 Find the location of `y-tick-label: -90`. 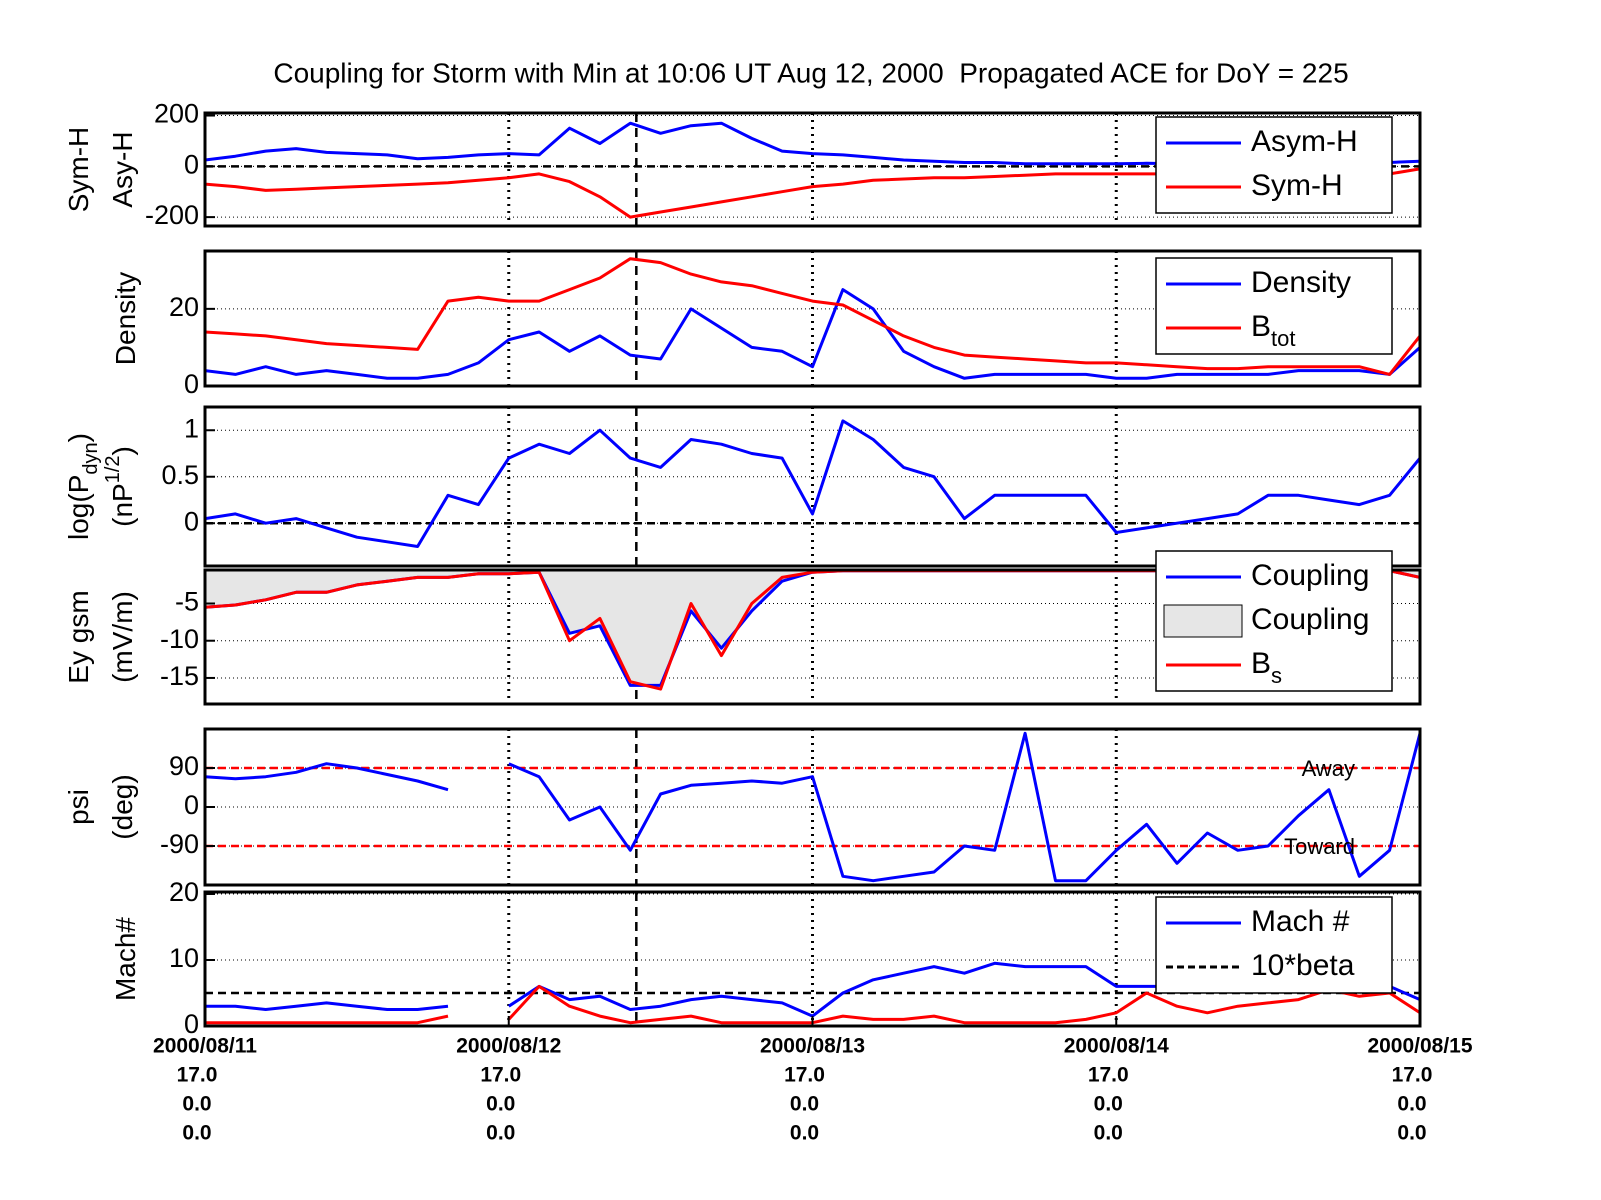

y-tick-label: -90 is located at coordinates (179, 844).